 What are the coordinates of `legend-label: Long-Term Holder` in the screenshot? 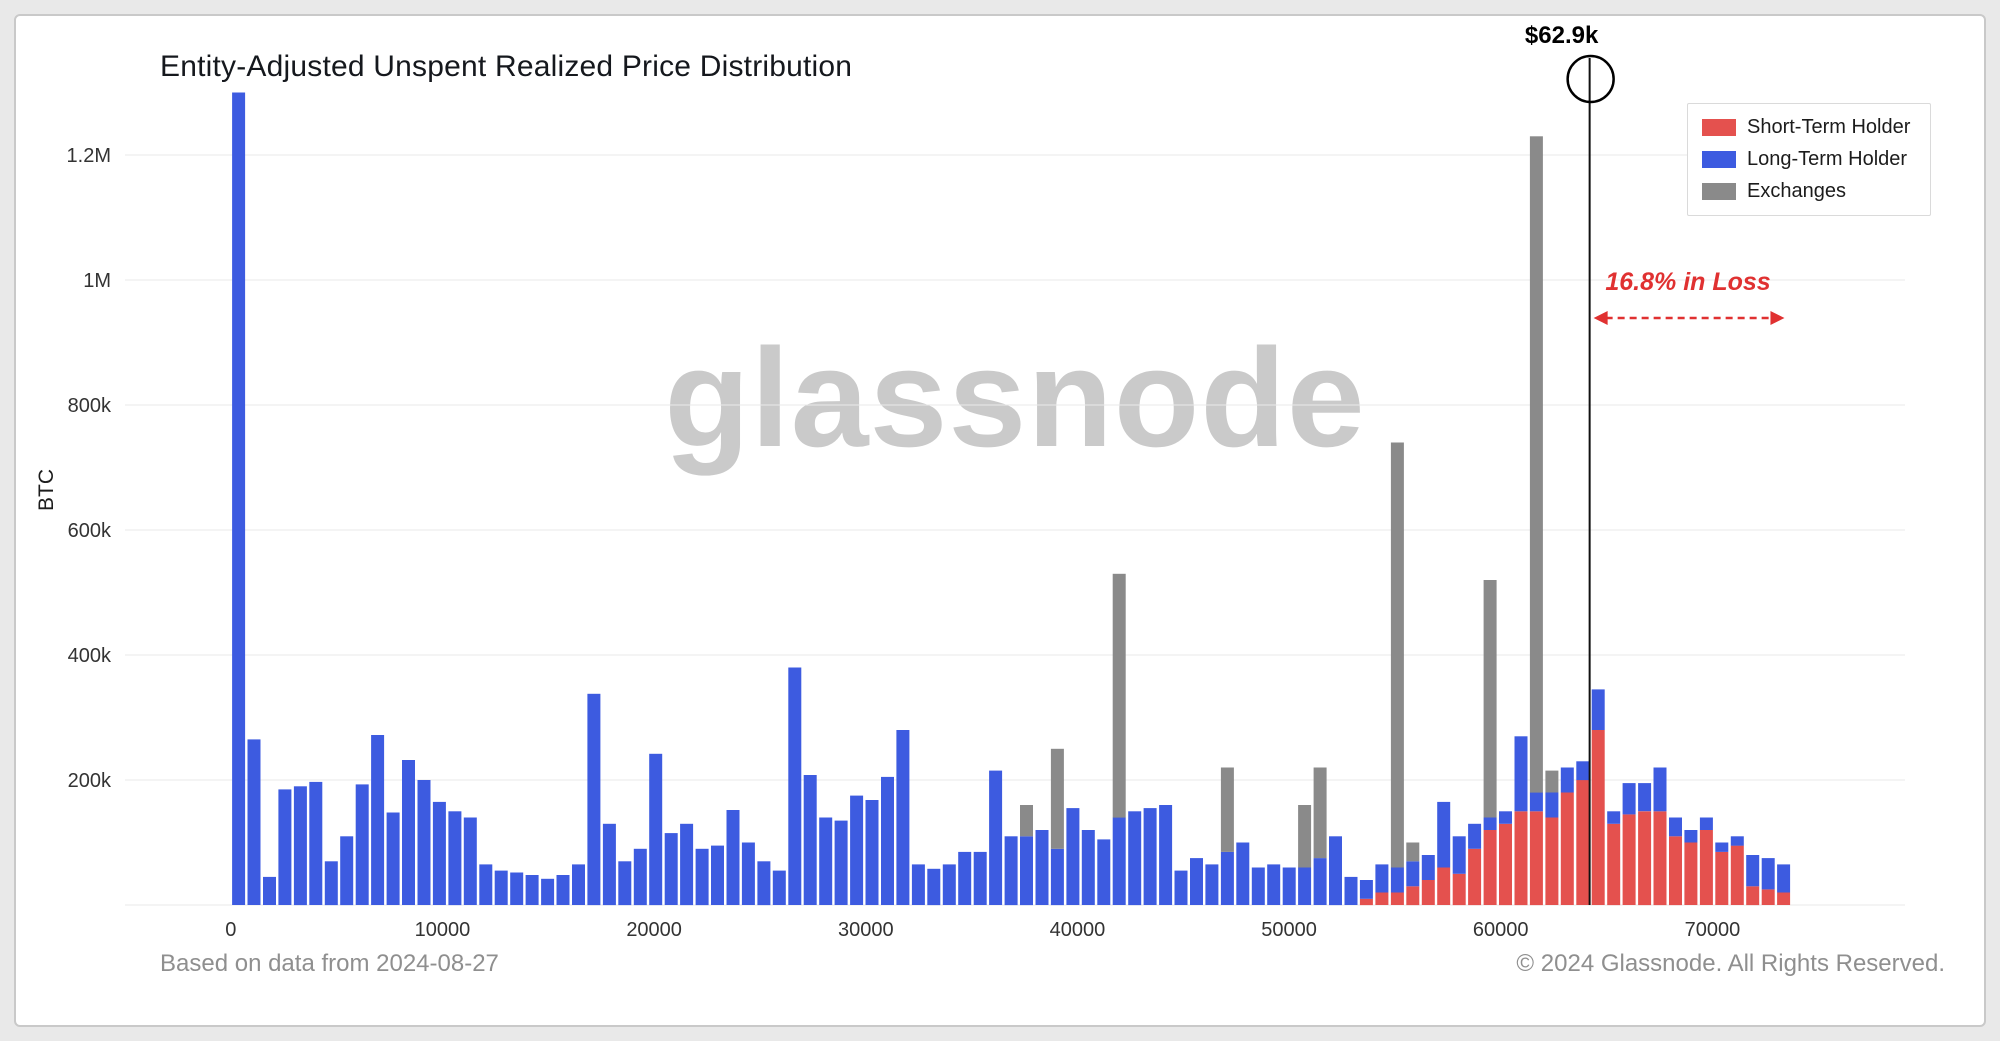 It's located at (1827, 159).